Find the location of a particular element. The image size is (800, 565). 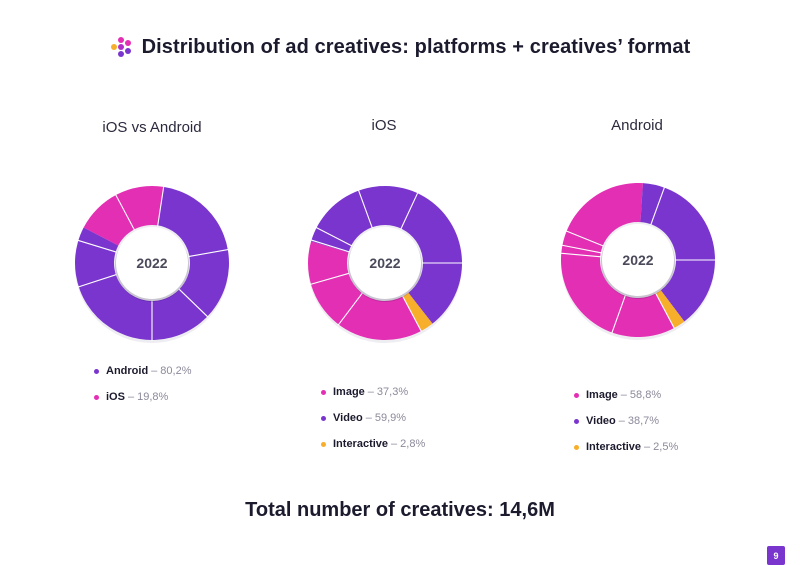

chart-legend: Android – 80,2% iOS – 19,8% is located at coordinates (143, 384).